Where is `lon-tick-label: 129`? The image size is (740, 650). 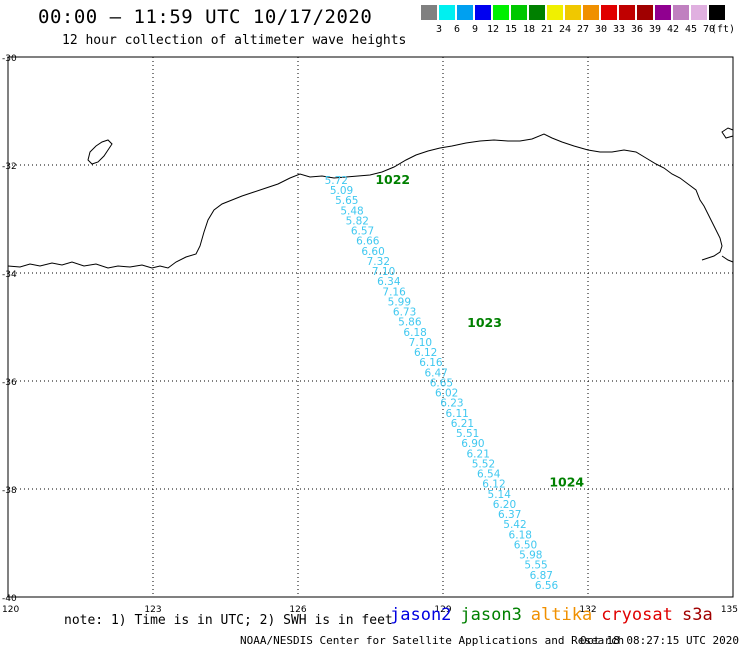 lon-tick-label: 129 is located at coordinates (442, 610).